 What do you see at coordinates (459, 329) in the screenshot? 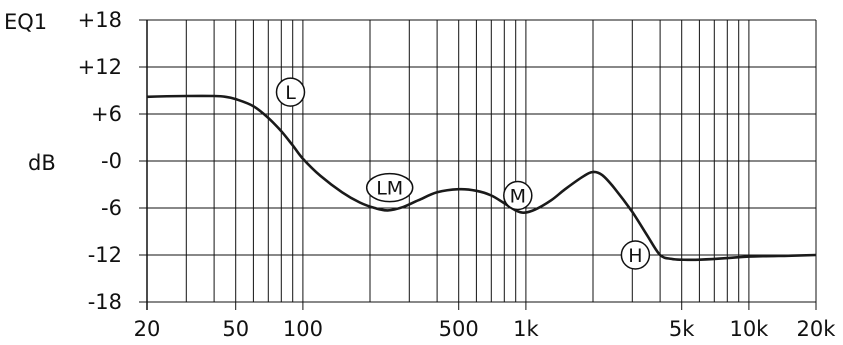
I see `x-tick-label: 500` at bounding box center [459, 329].